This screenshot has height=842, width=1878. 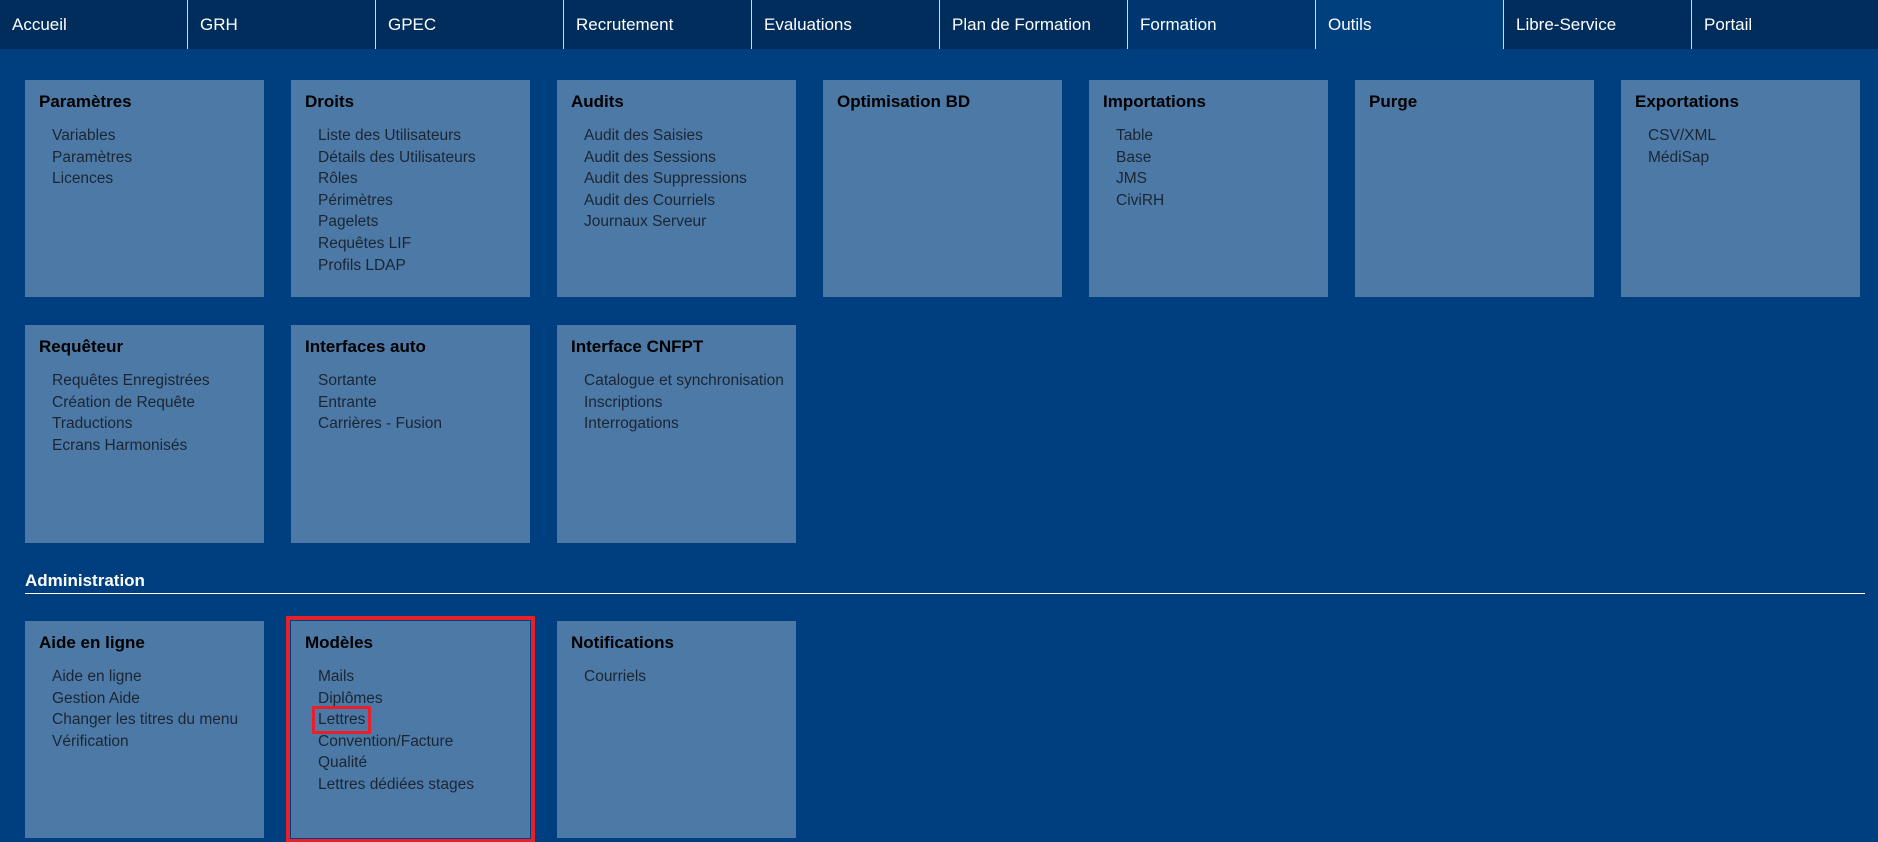 I want to click on menu-link-changer-les-titres-du-menu: Changer les titres du menu, so click(x=145, y=720).